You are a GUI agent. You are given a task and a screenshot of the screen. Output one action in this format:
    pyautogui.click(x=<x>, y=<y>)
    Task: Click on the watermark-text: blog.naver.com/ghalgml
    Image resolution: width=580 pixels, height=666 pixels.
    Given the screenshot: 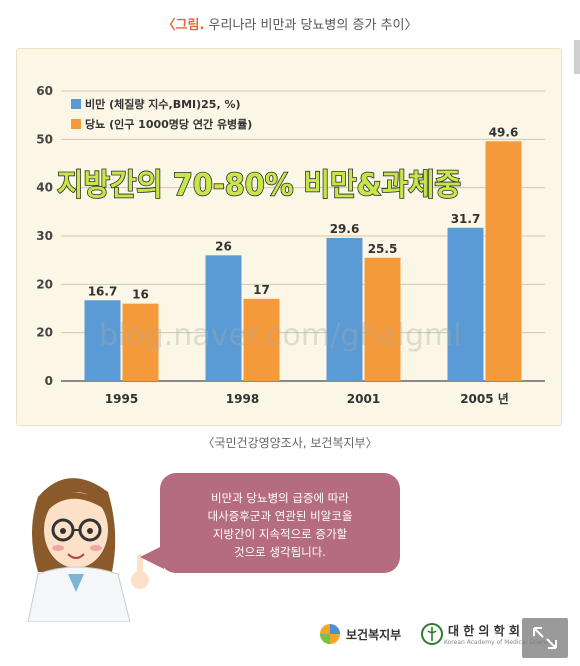 What is the action you would take?
    pyautogui.click(x=280, y=335)
    